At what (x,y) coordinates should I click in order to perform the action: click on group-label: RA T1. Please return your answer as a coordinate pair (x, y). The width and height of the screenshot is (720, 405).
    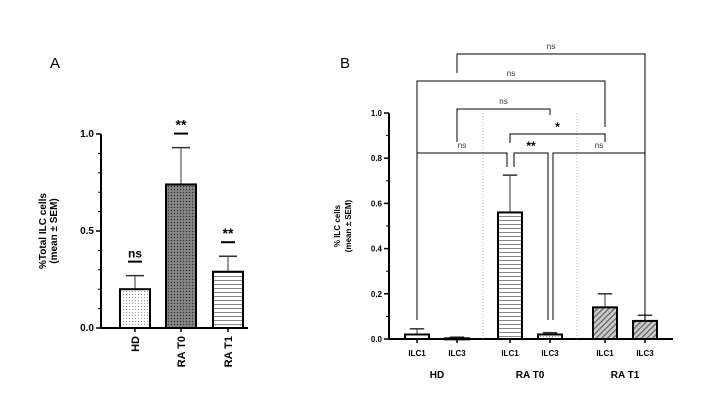
    Looking at the image, I should click on (625, 375).